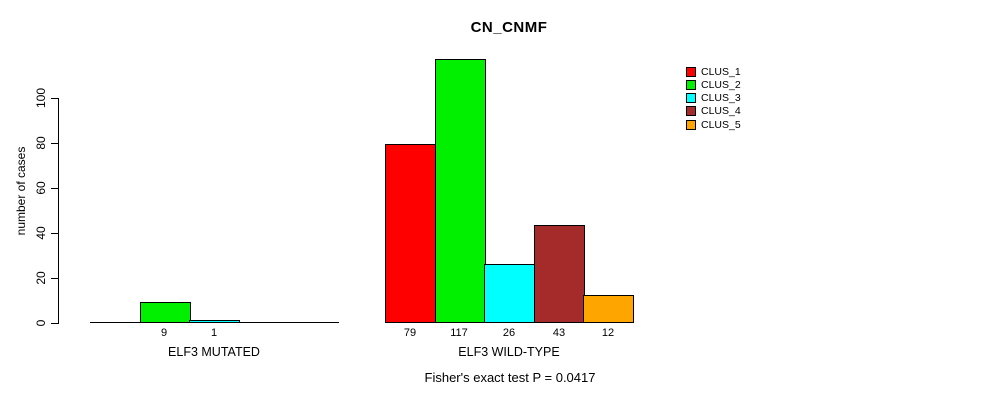 Image resolution: width=990 pixels, height=400 pixels. I want to click on bar-clus_5-group2, so click(608, 309).